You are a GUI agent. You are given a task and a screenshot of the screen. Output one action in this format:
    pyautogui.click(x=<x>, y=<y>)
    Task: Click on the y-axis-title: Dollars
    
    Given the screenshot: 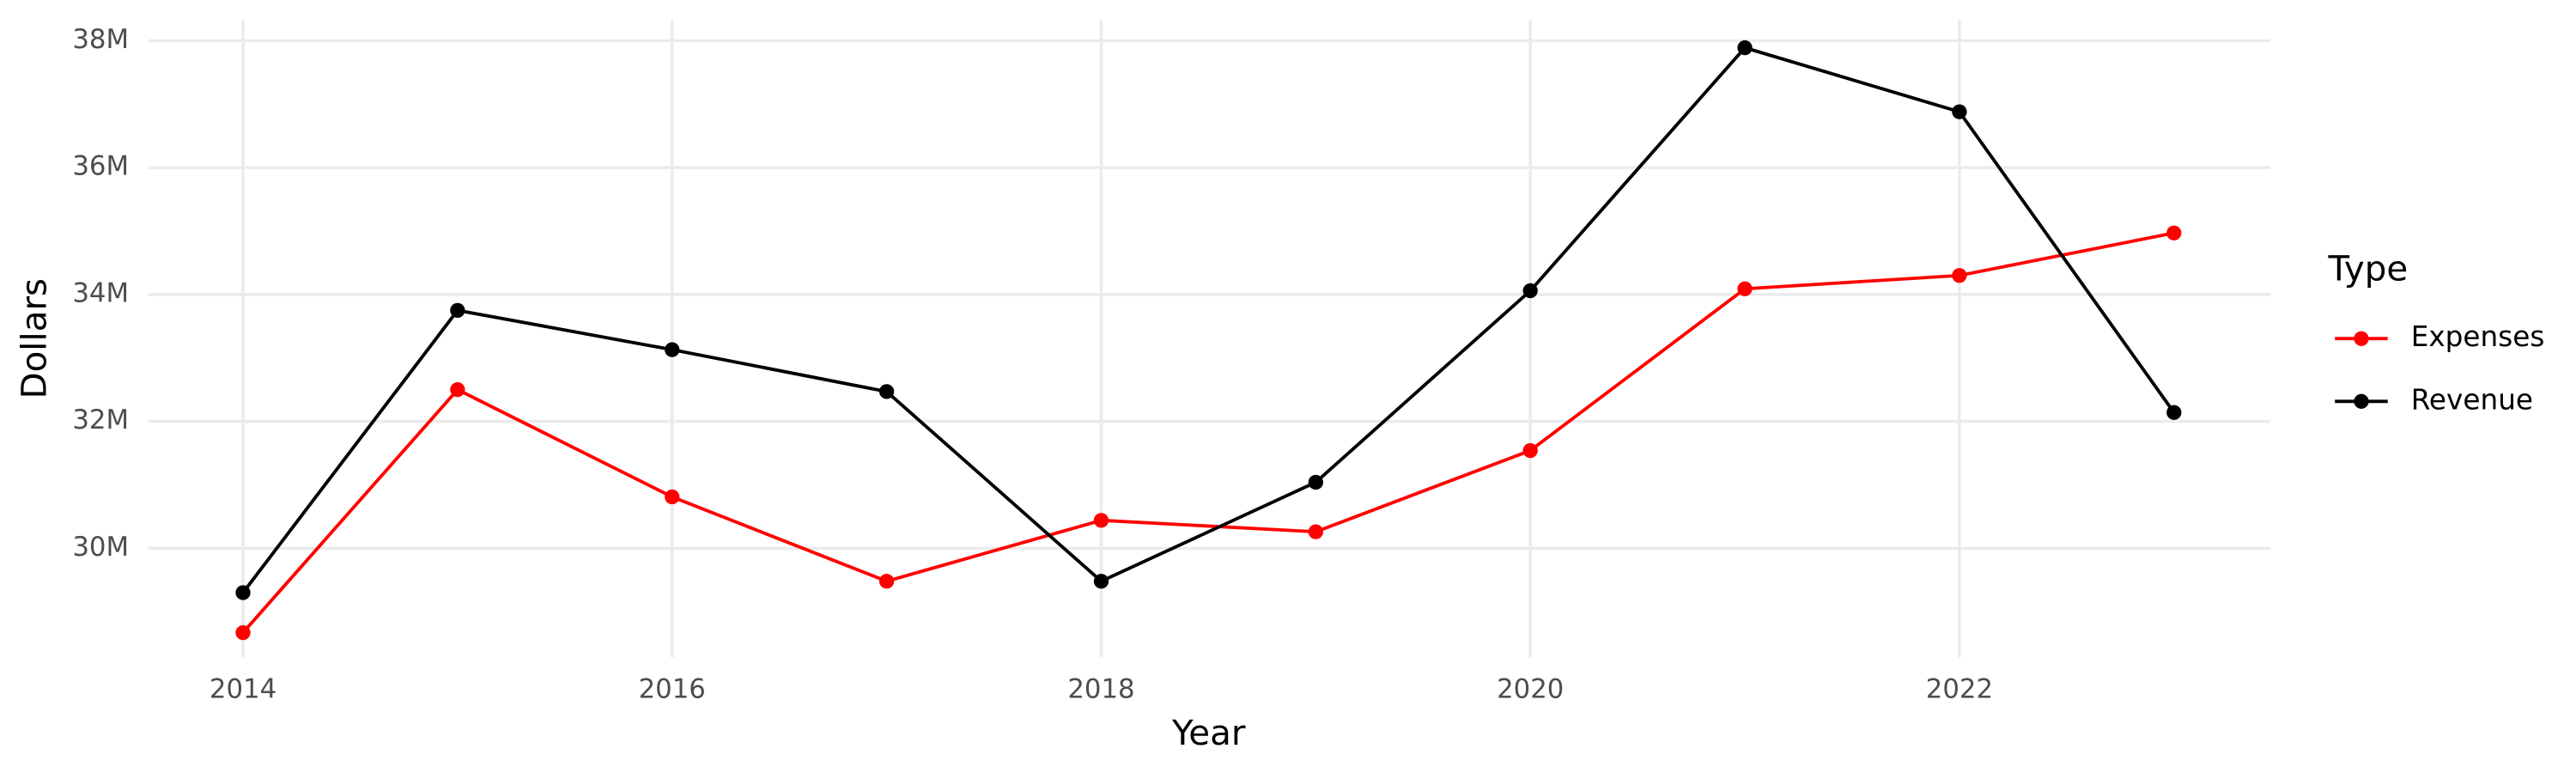 What is the action you would take?
    pyautogui.click(x=34, y=338)
    